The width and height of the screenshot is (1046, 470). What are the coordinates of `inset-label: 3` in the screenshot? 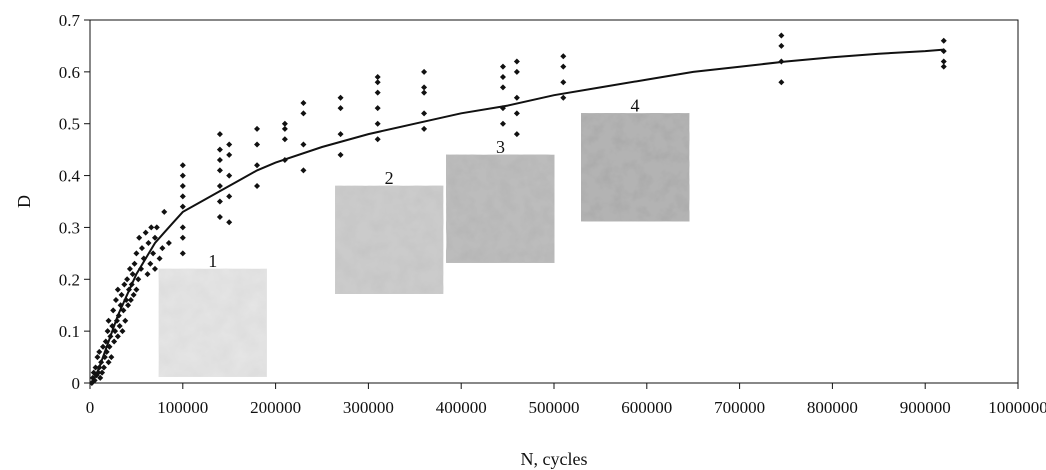 It's located at (500, 147).